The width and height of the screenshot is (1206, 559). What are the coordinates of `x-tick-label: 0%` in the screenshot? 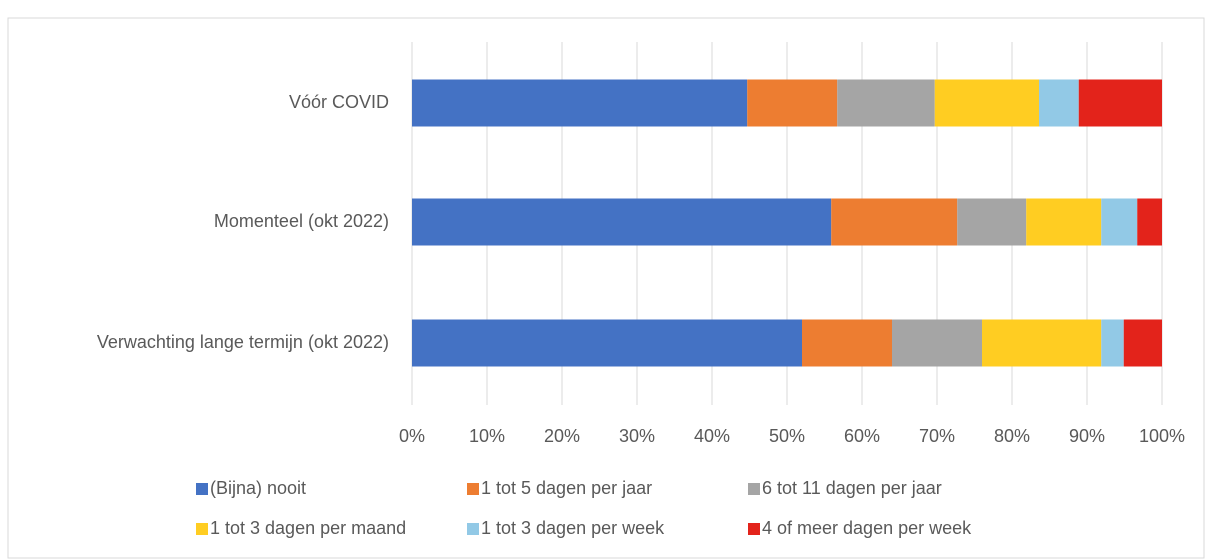 It's located at (412, 436).